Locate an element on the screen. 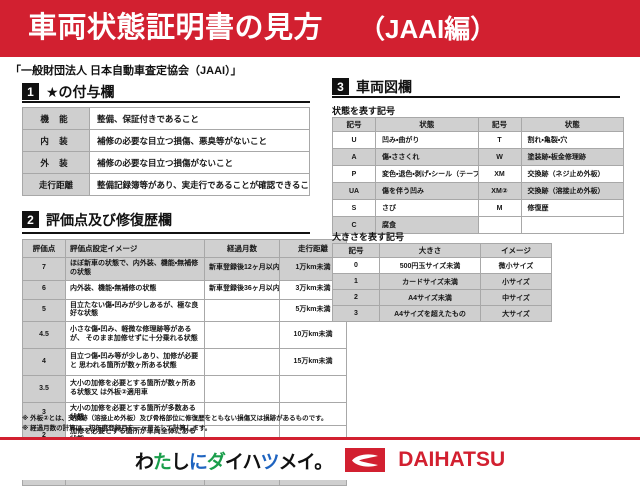 The image size is (640, 486). state-symbol-left: S is located at coordinates (354, 208).